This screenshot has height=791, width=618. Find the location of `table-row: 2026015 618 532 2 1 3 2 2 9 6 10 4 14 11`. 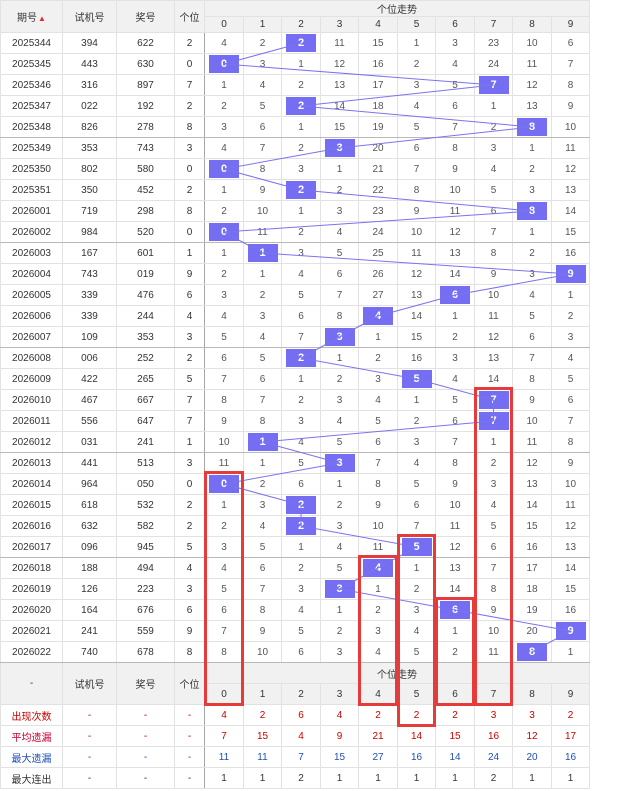

table-row: 2026015 618 532 2 1 3 2 2 9 6 10 4 14 11 is located at coordinates (295, 505).